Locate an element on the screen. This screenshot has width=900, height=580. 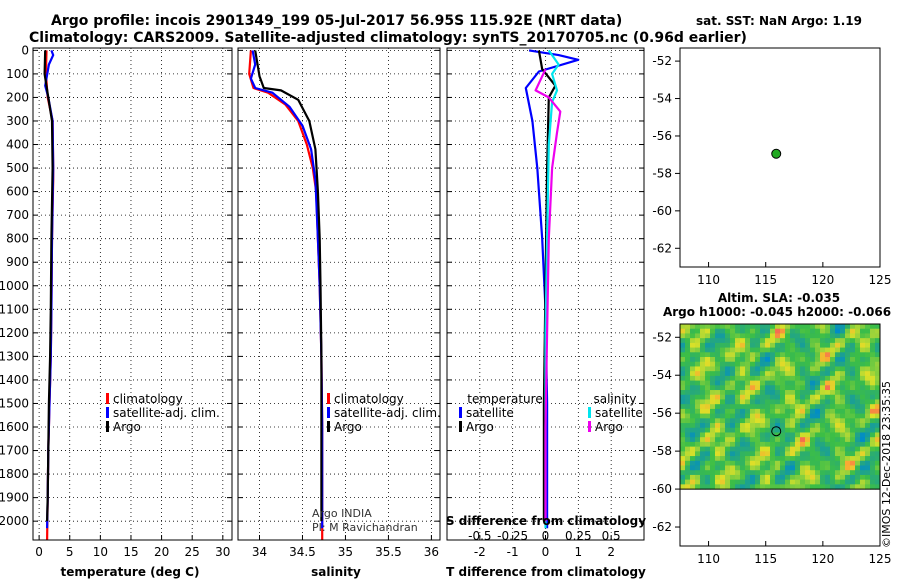
x-tick-label: 10 is located at coordinates (100, 552).